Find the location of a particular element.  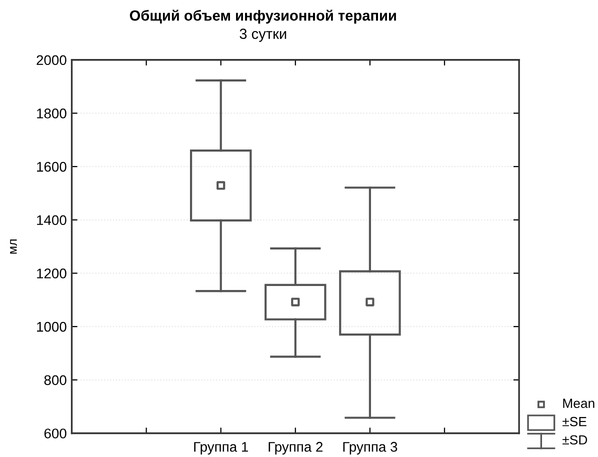

text: ±SD is located at coordinates (575, 440).